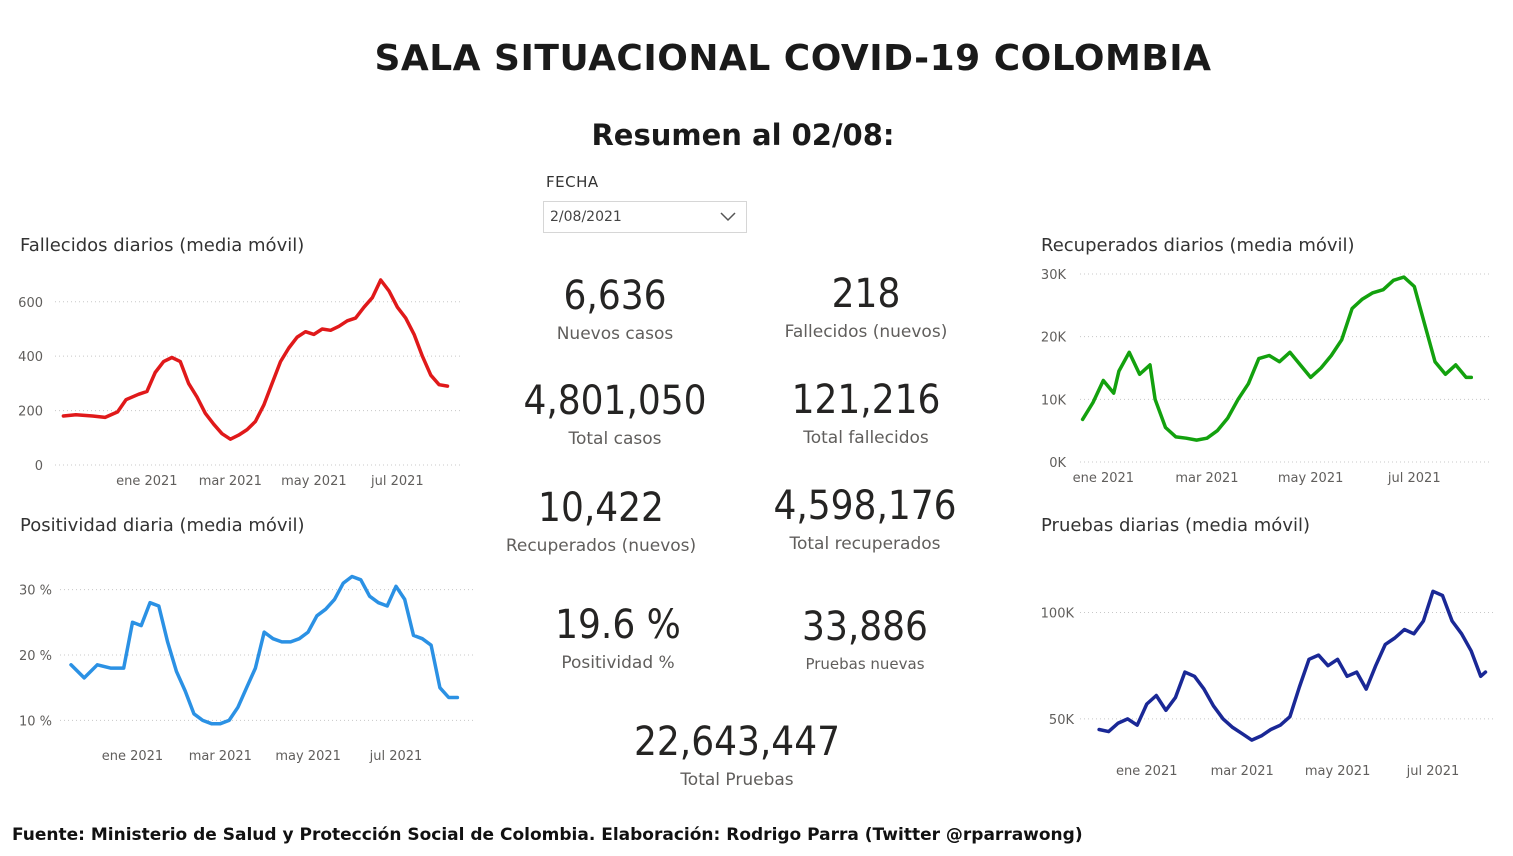  What do you see at coordinates (1054, 275) in the screenshot?
I see `y-tick-label: 30K` at bounding box center [1054, 275].